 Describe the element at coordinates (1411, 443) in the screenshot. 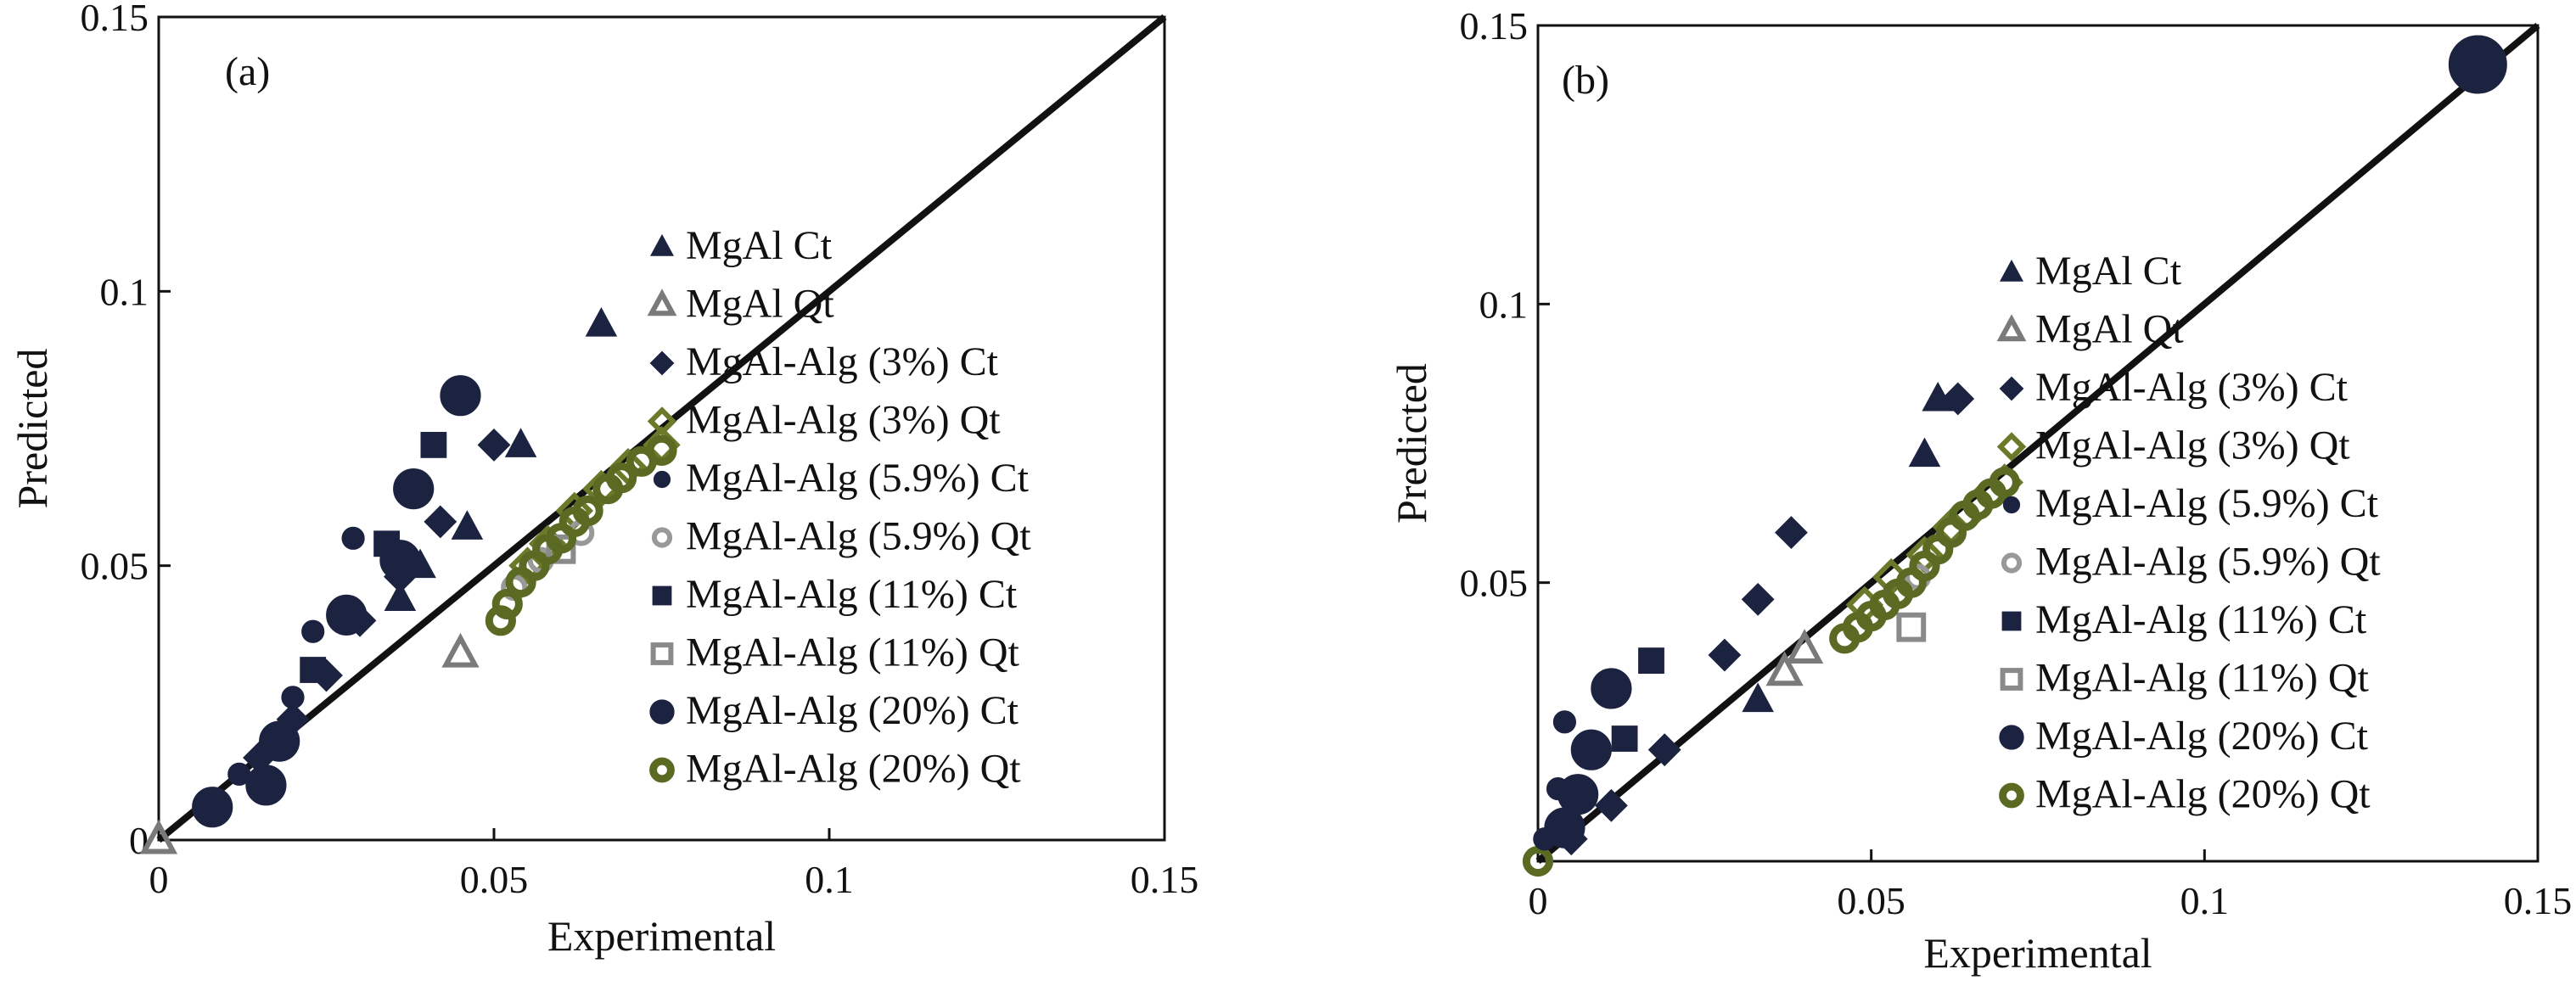

I see `y-axis-label: Predicted` at that location.